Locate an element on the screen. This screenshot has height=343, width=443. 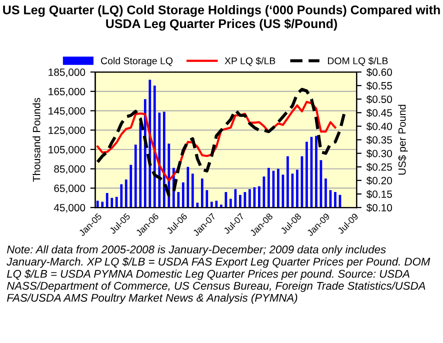
y2-tick-label: $0.10 is located at coordinates (379, 208).